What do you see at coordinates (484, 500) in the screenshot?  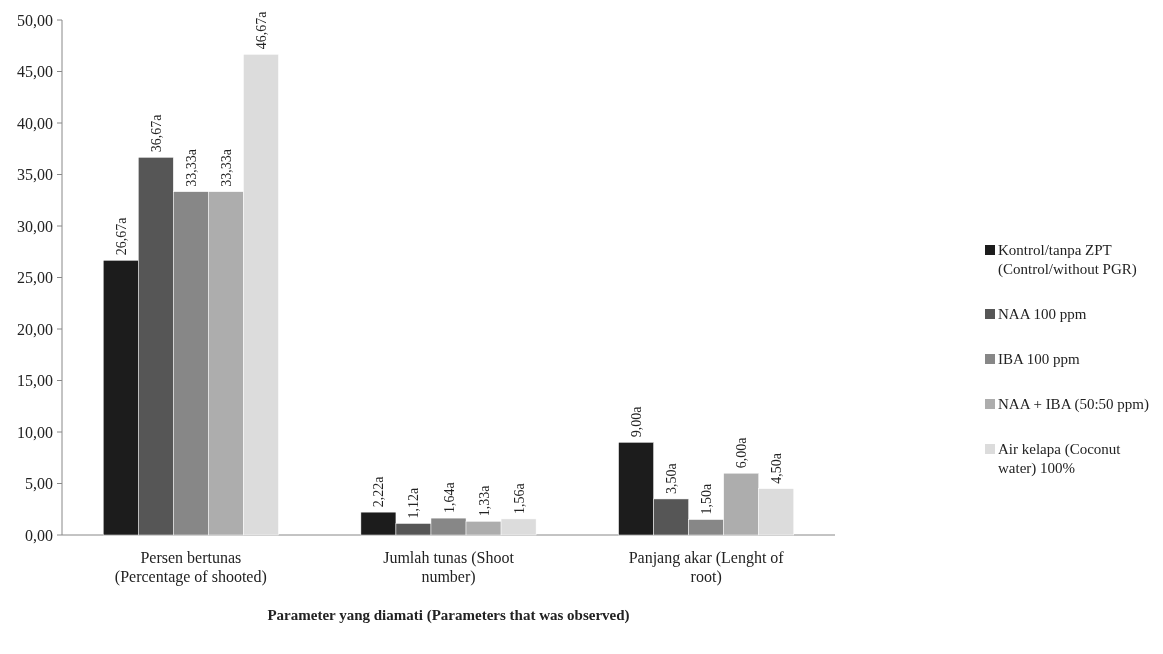 I see `data-label: 1,33a` at bounding box center [484, 500].